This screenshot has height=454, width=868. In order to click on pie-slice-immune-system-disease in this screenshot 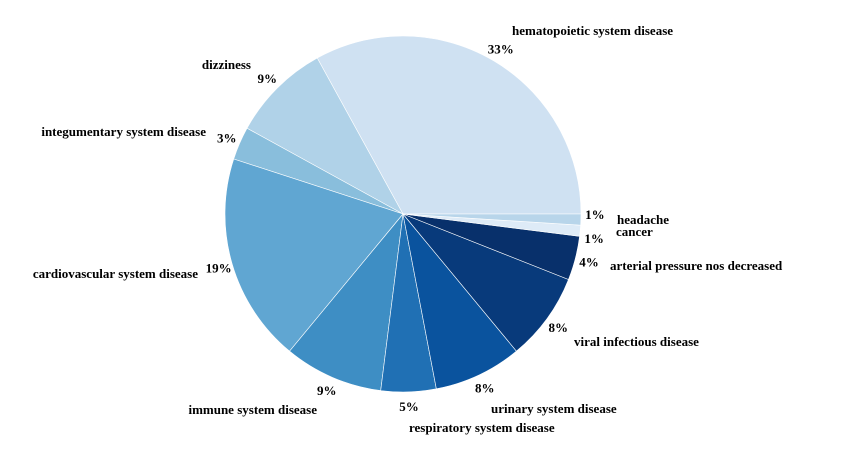, I will do `click(346, 302)`.